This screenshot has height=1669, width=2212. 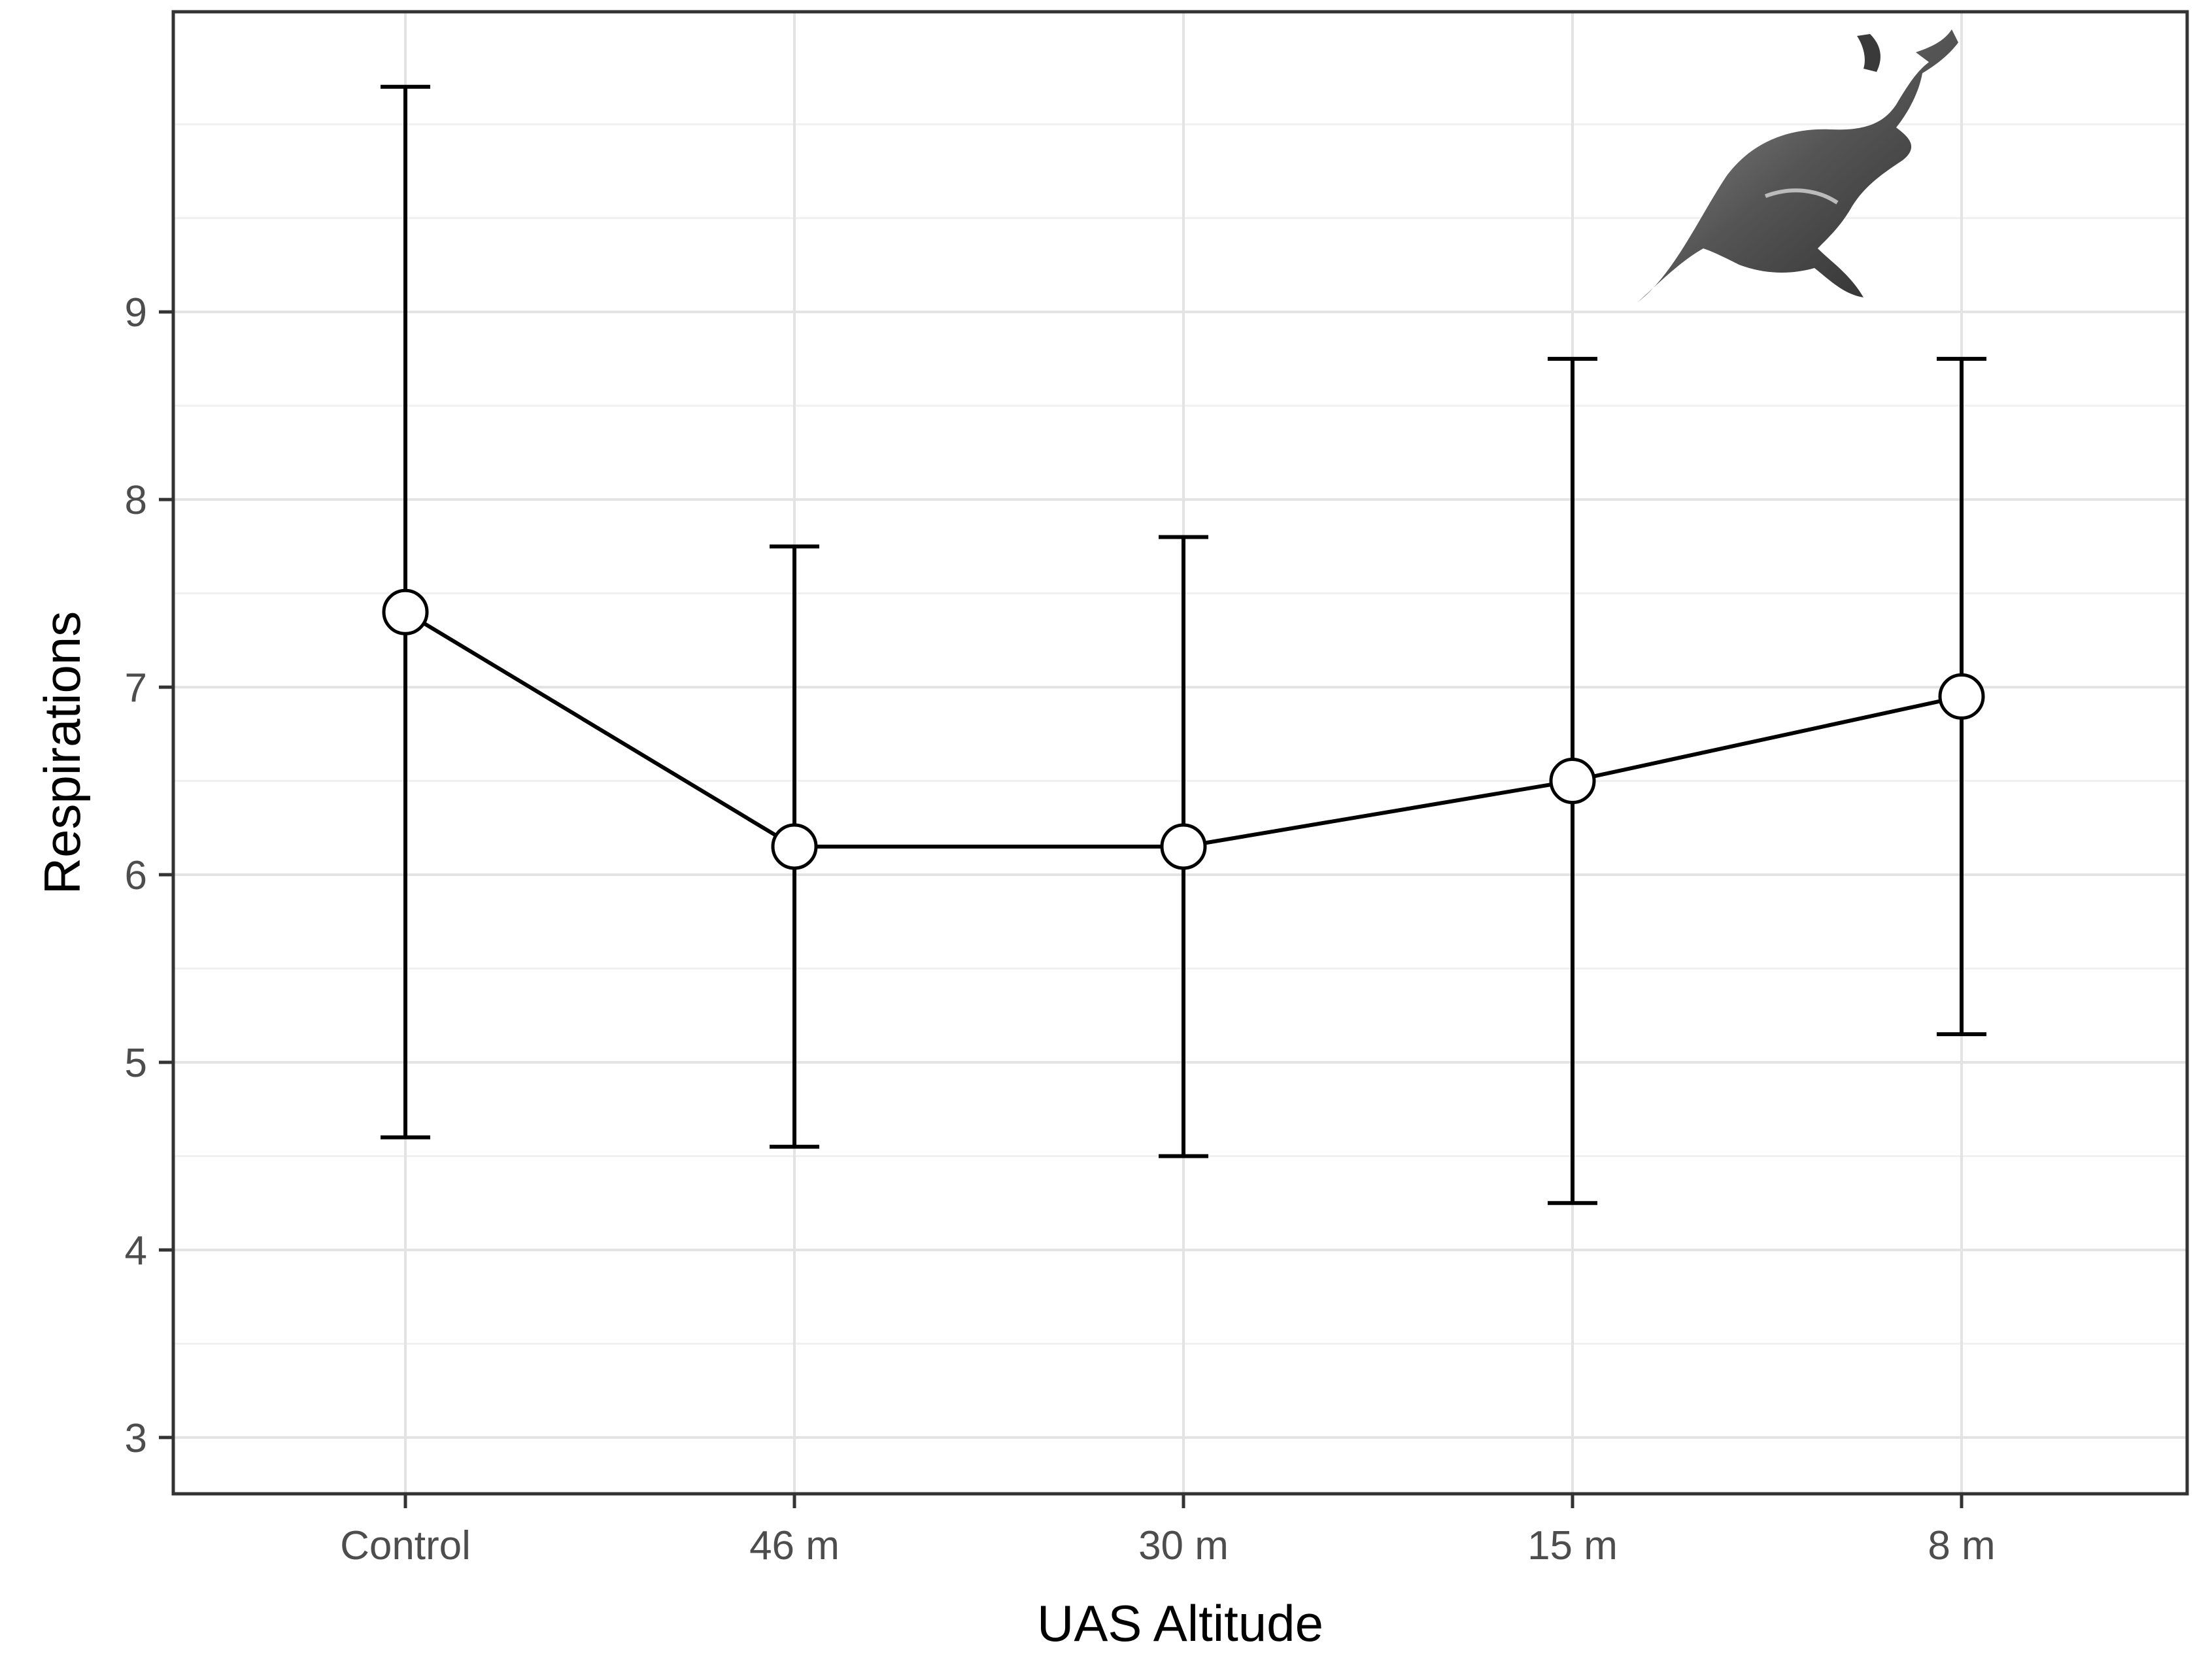 I want to click on y-tick-label: 4, so click(x=136, y=1250).